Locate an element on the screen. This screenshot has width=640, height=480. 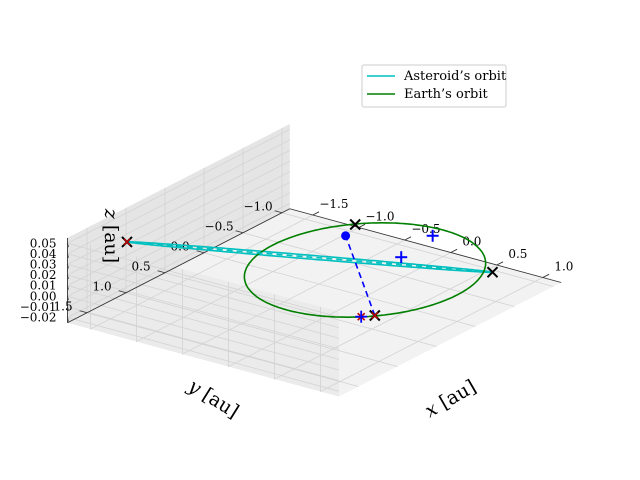
y-tick-label-4: 1.0 is located at coordinates (102, 286).